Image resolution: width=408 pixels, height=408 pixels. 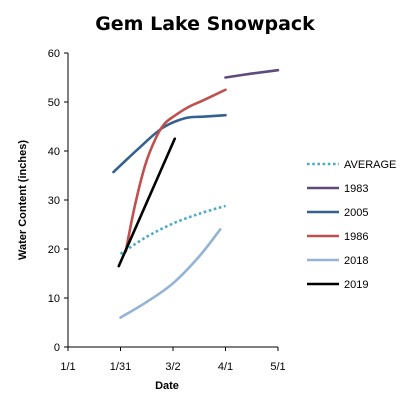 I want to click on legend: AVERAGE 1983 2005 1986 2018 2019, so click(x=351, y=225).